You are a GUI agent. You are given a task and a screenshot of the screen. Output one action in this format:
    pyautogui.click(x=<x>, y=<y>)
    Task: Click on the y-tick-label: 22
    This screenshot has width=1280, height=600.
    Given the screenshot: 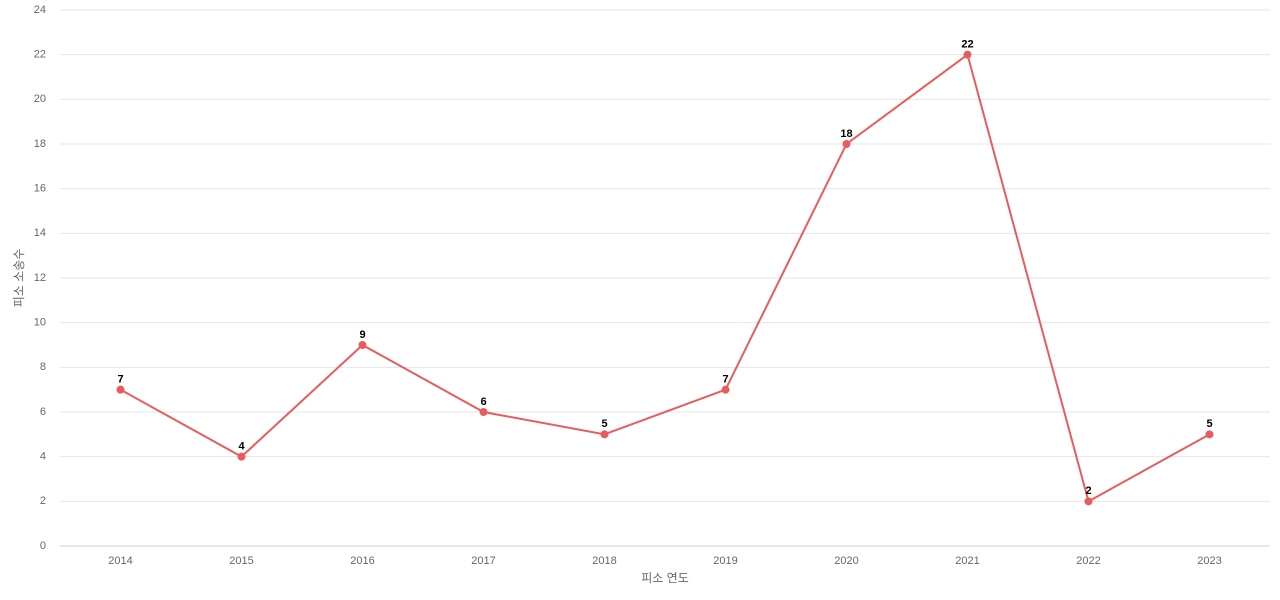 What is the action you would take?
    pyautogui.click(x=40, y=55)
    